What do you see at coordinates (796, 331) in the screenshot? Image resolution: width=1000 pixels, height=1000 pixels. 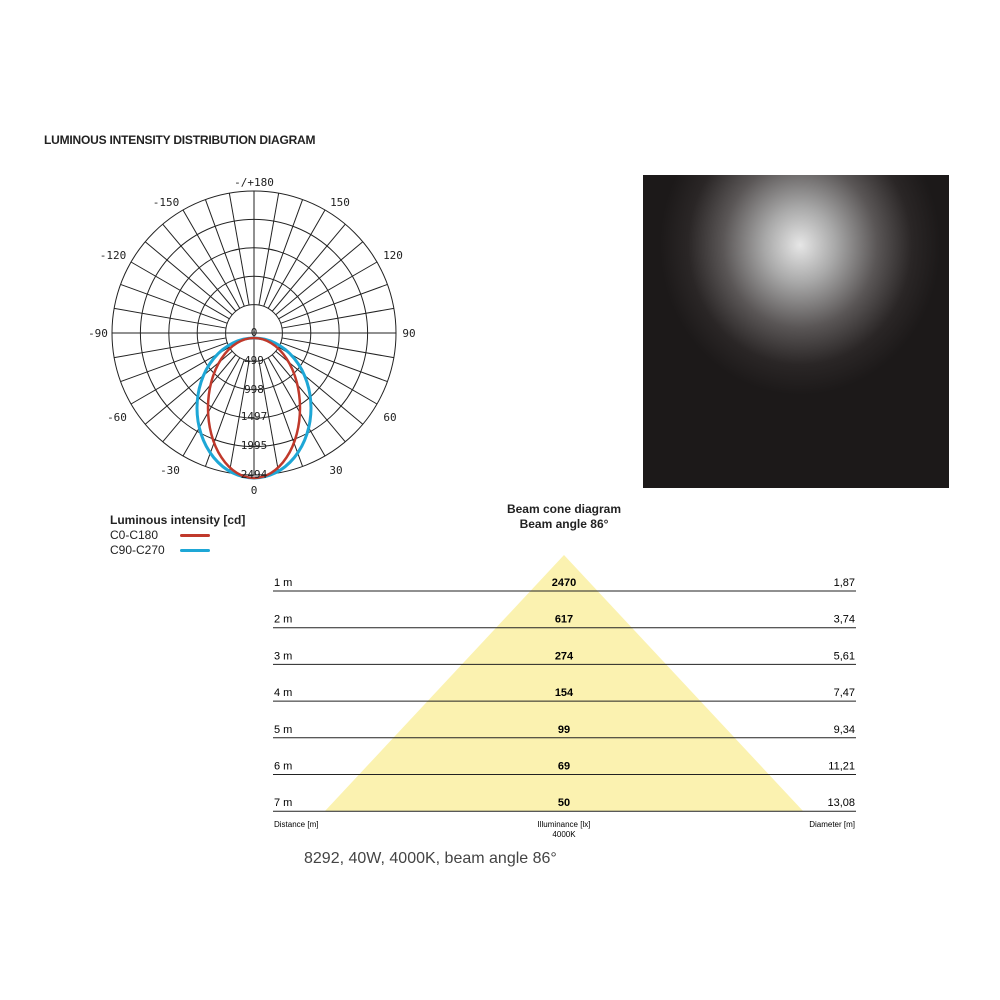 I see `light-distribution-photo` at bounding box center [796, 331].